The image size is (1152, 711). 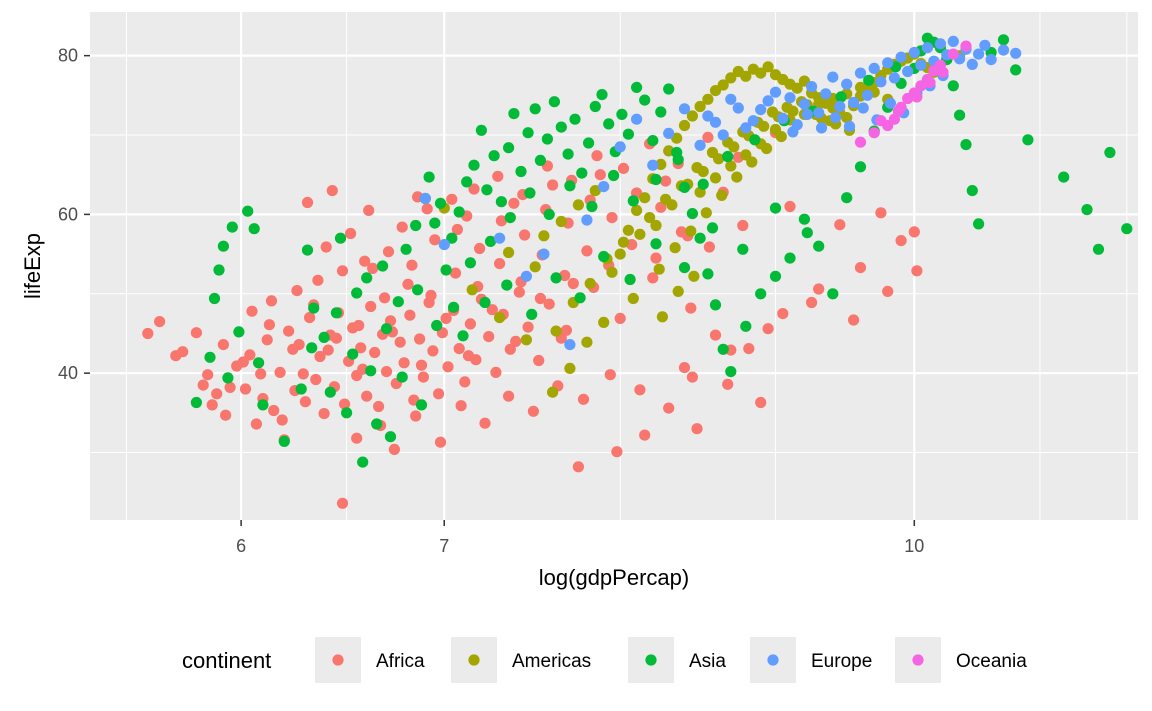 I want to click on legend-swatch, so click(x=338, y=660).